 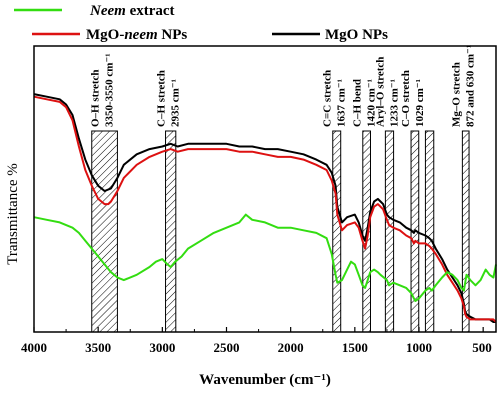 I want to click on legend-label-neem-extract: Neem extract, so click(x=132, y=11).